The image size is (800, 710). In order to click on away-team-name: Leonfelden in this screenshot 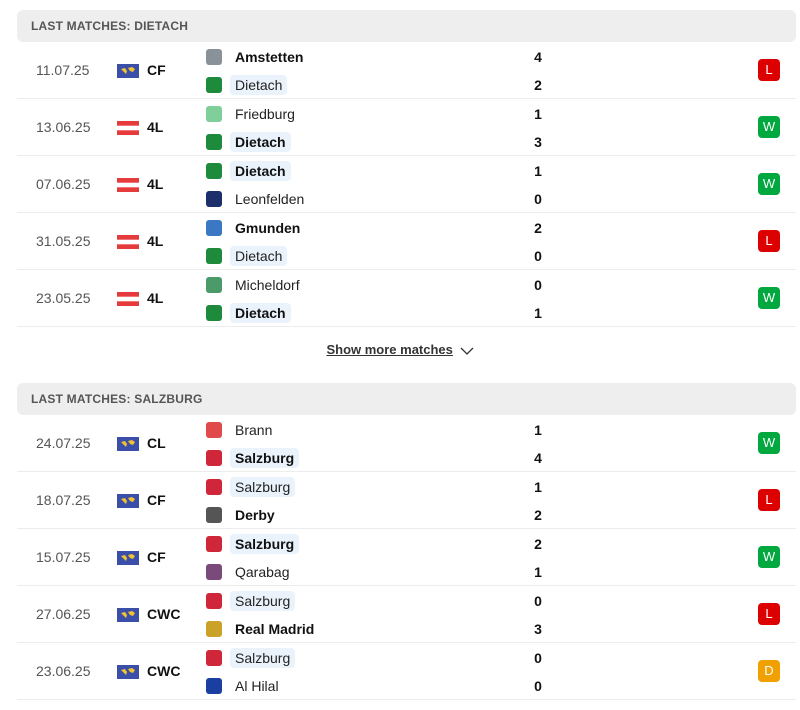, I will do `click(270, 199)`.